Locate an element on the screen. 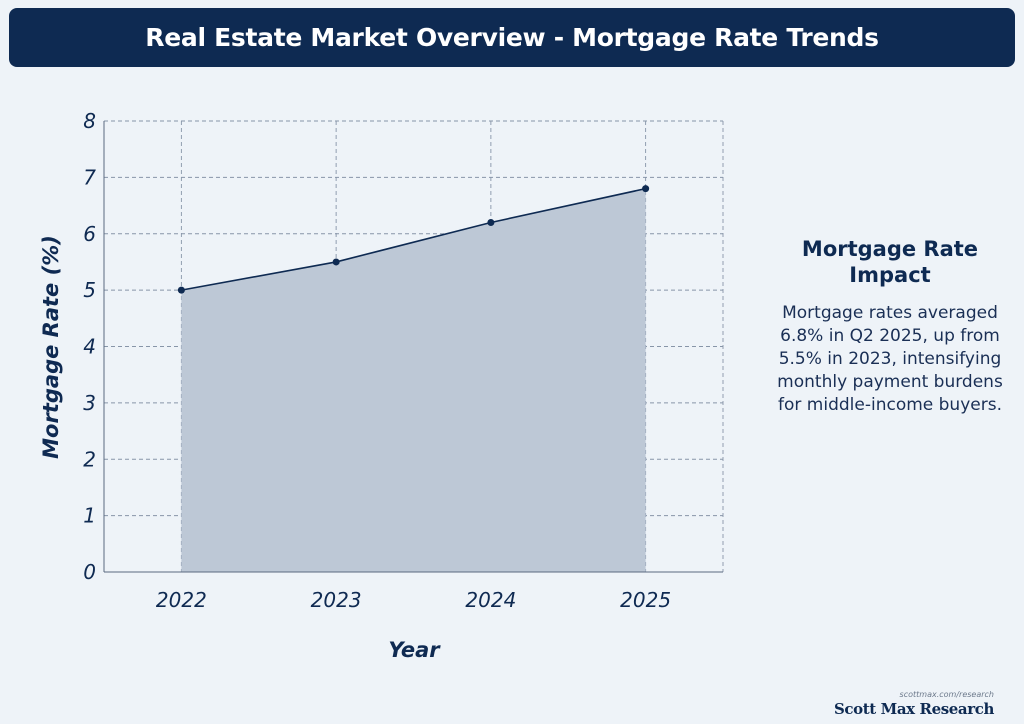 The image size is (1024, 724). branding-url: scottmax.com/research is located at coordinates (946, 694).